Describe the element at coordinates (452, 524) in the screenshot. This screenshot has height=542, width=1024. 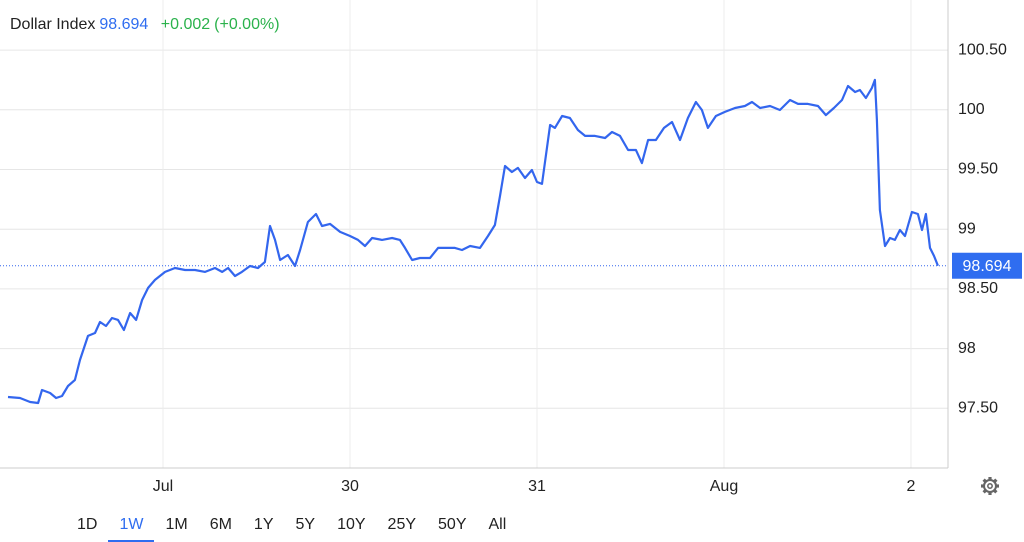
I see `range-button: 50Y` at that location.